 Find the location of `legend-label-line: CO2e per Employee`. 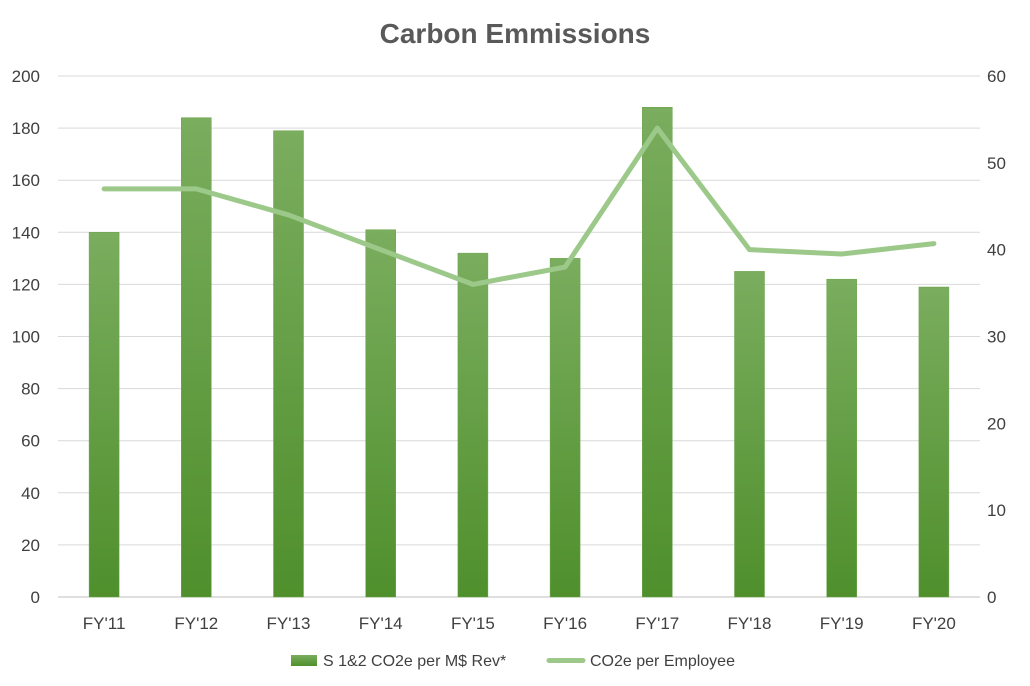

legend-label-line: CO2e per Employee is located at coordinates (662, 661).